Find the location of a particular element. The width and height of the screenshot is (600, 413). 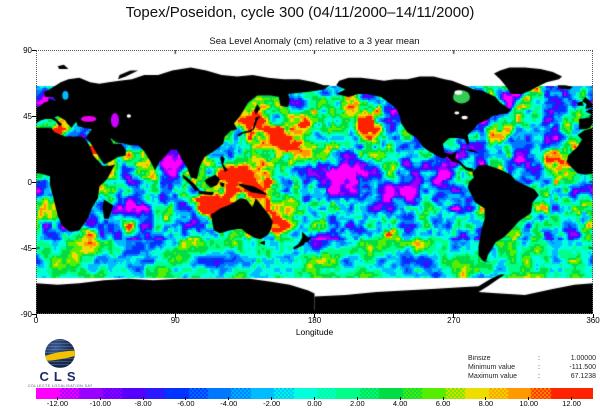

colorbar-tick-label: 2.00 is located at coordinates (357, 403).